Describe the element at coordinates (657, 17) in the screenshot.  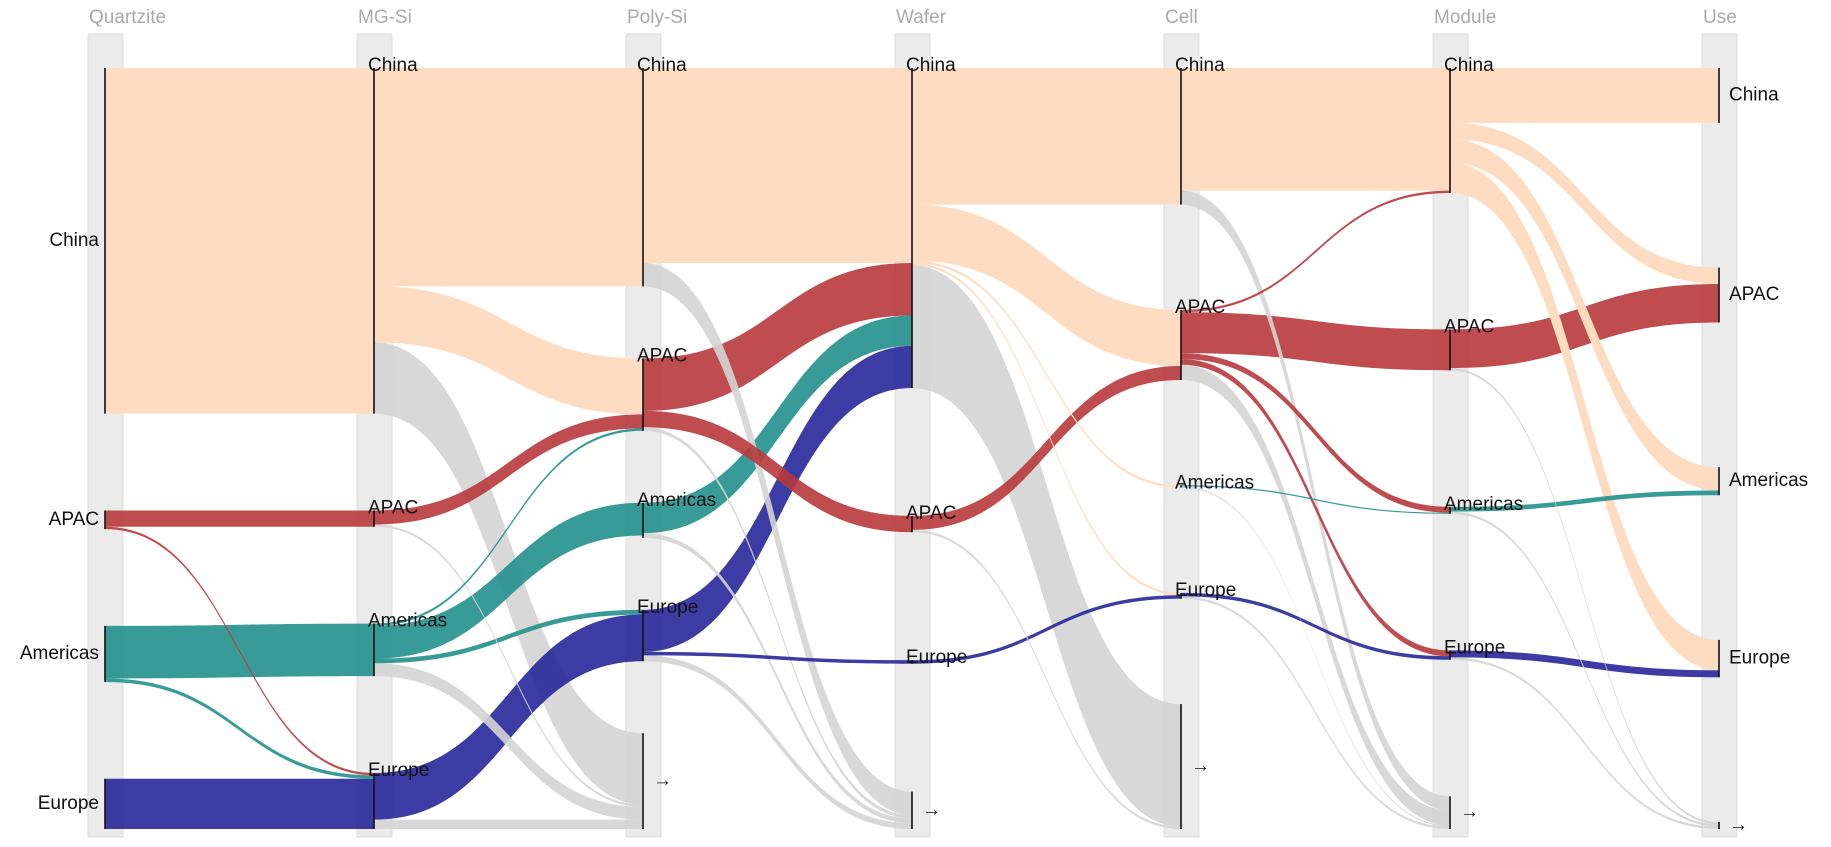
I see `stage-label: Poly-Si` at that location.